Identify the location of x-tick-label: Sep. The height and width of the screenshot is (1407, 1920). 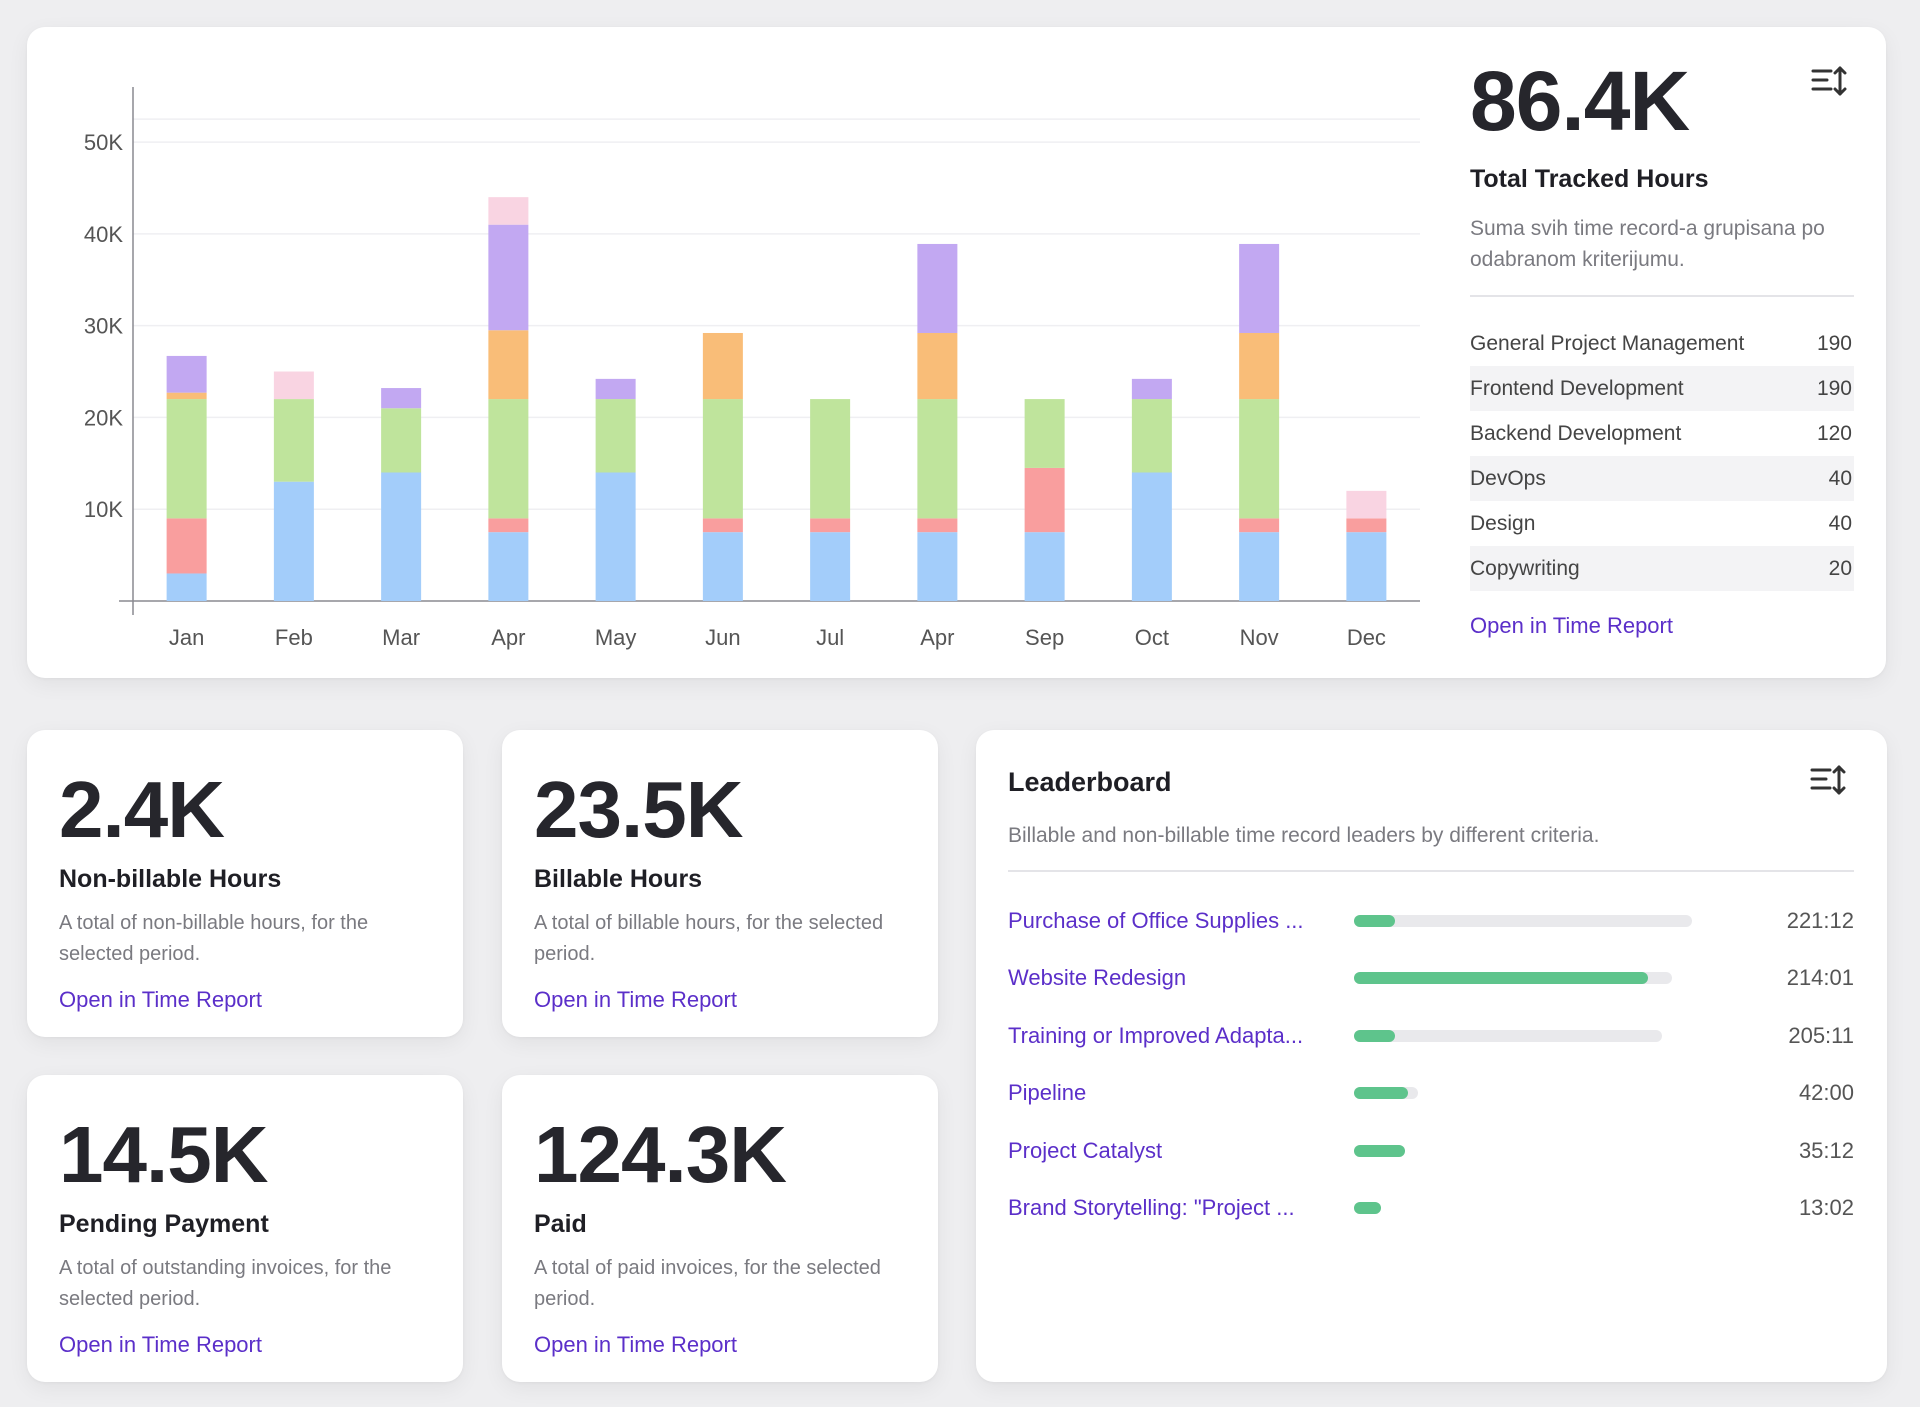
(1044, 637).